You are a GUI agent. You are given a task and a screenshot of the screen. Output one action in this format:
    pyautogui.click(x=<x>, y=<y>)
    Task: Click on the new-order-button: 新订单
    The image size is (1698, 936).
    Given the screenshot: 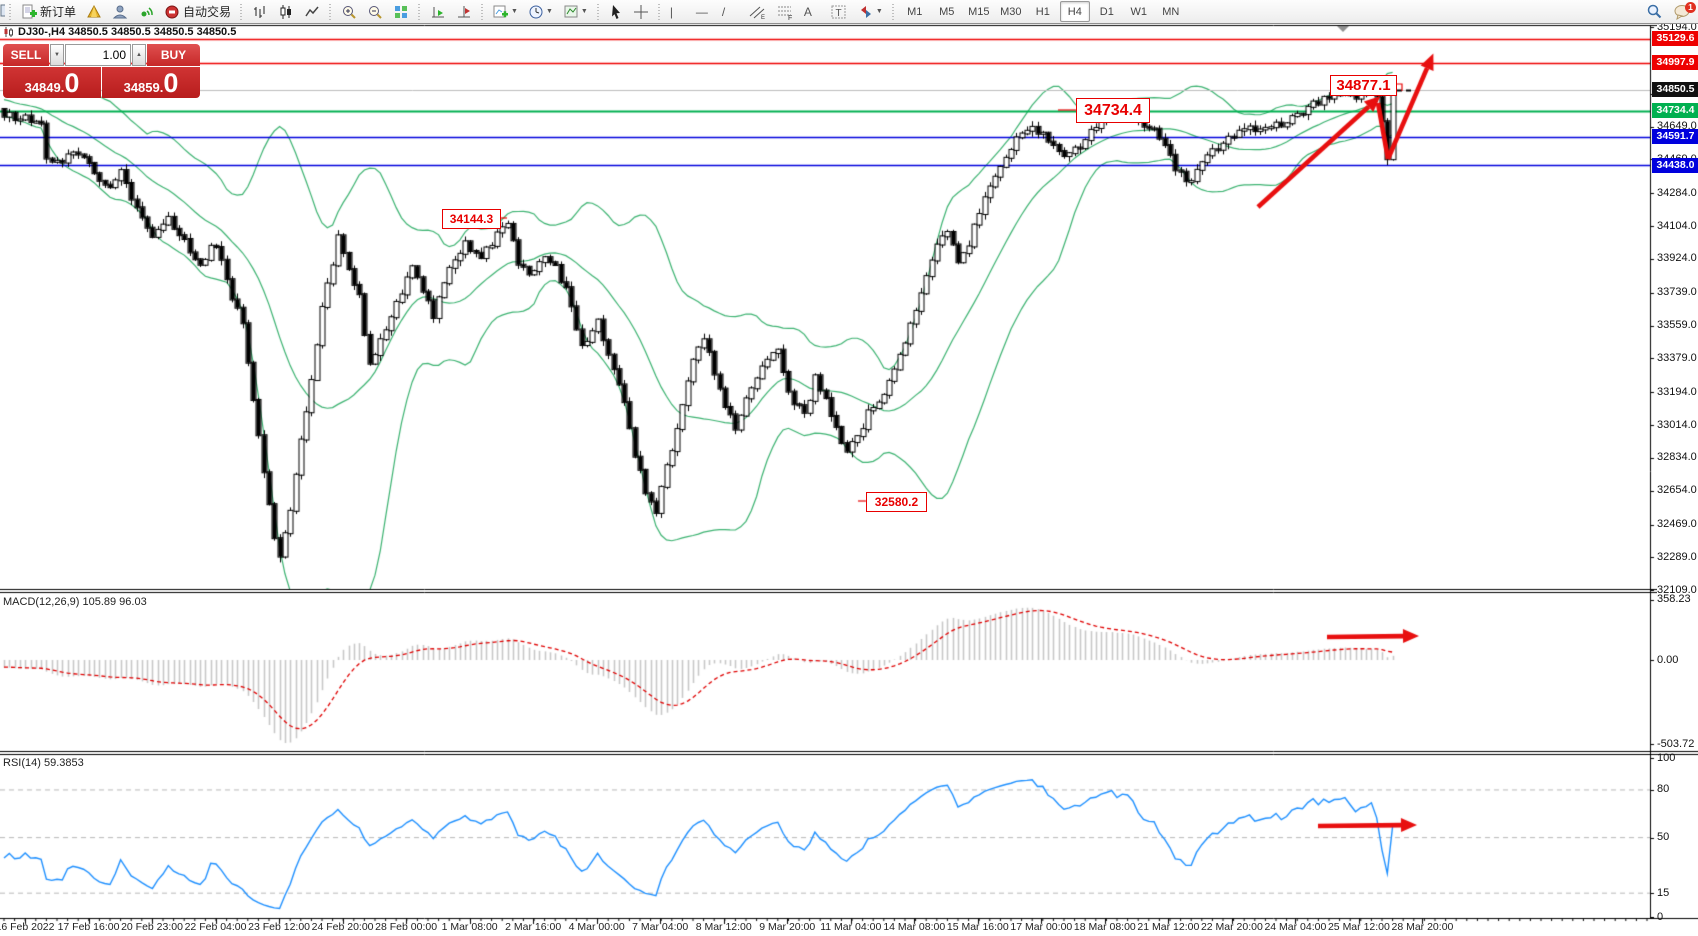 What is the action you would take?
    pyautogui.click(x=48, y=11)
    